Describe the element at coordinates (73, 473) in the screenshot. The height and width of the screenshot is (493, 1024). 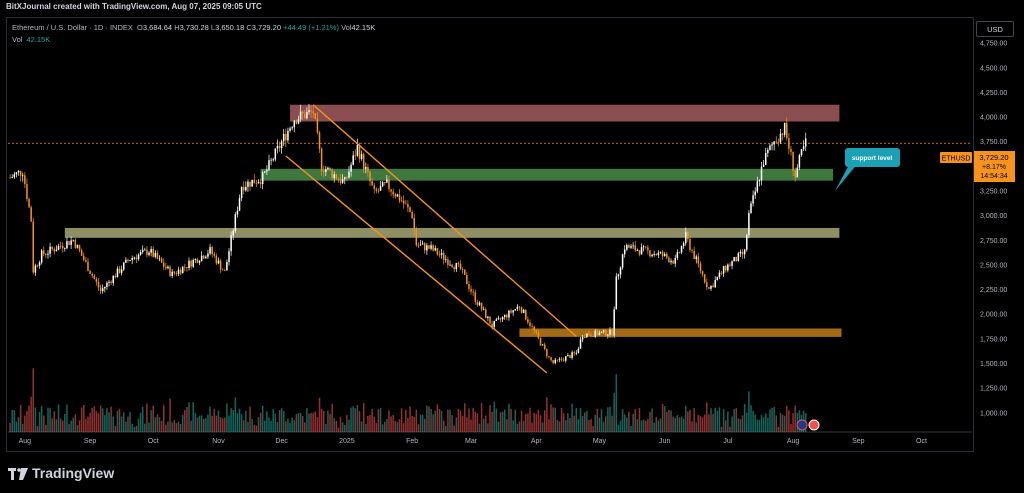
I see `footer-brand: TradingView` at that location.